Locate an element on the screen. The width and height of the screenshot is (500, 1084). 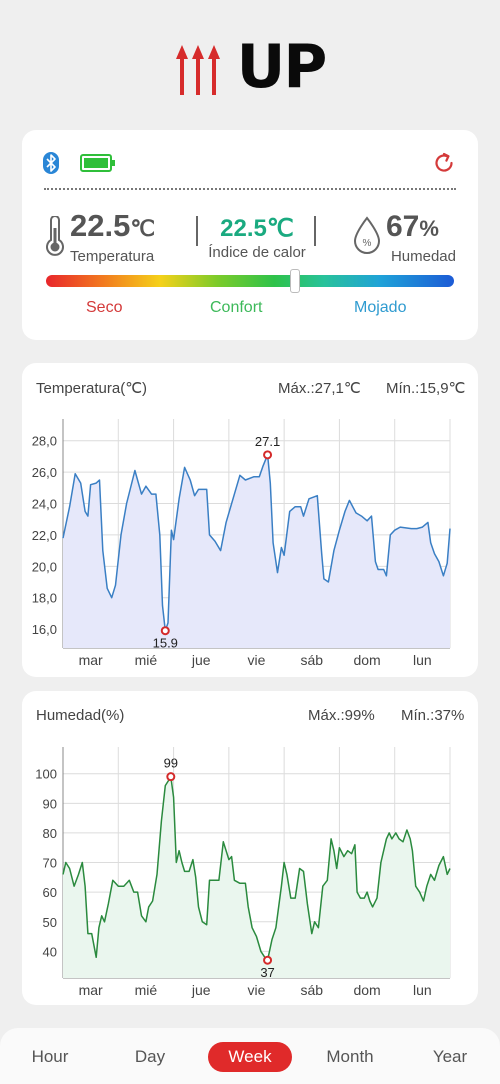
bluetooth-icon is located at coordinates (51, 163).